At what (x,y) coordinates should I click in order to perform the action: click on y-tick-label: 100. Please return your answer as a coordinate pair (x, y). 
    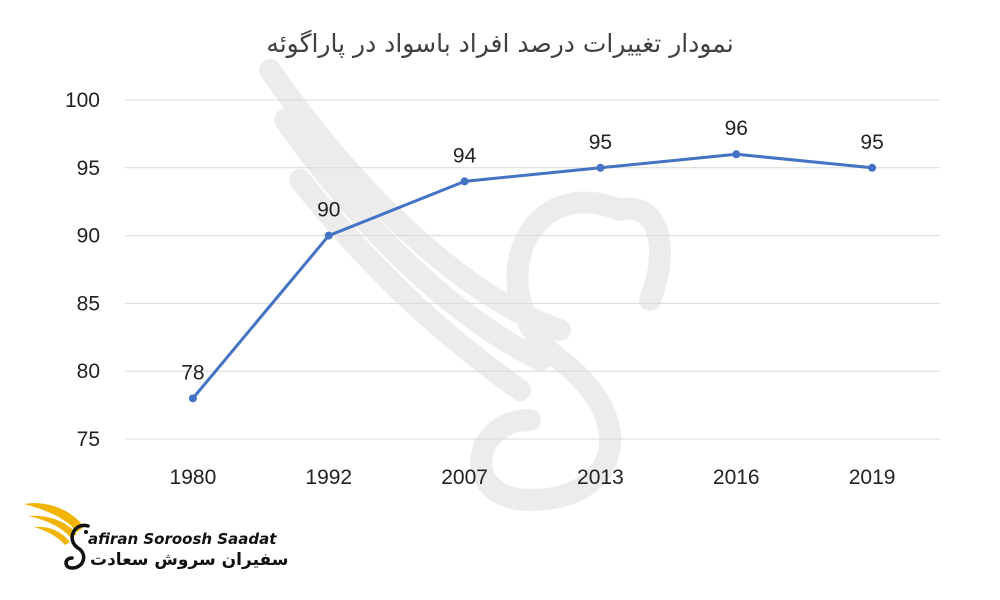
    Looking at the image, I should click on (82, 100).